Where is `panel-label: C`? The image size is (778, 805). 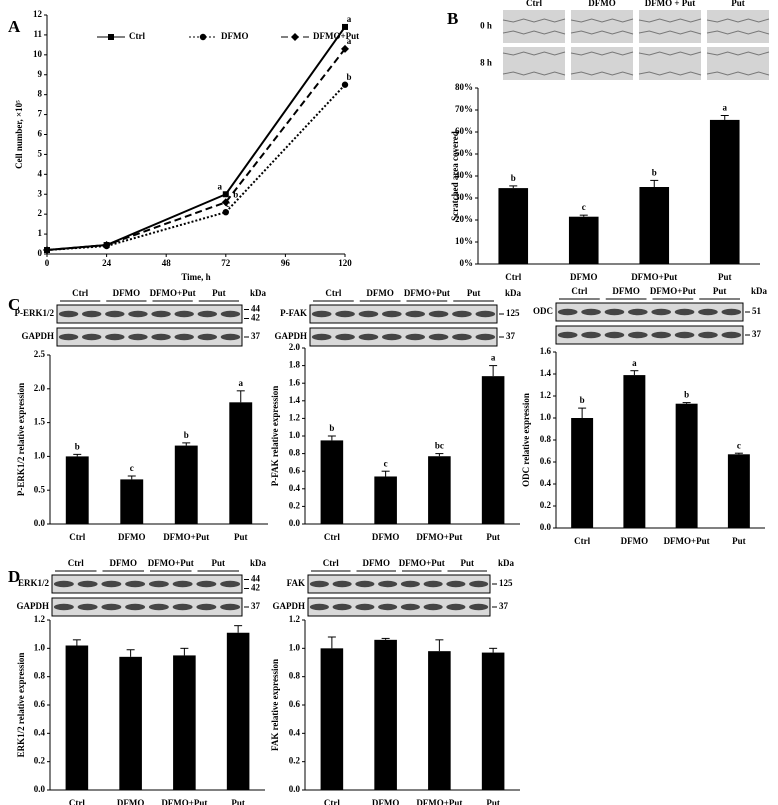
panel-label: C is located at coordinates (14, 304).